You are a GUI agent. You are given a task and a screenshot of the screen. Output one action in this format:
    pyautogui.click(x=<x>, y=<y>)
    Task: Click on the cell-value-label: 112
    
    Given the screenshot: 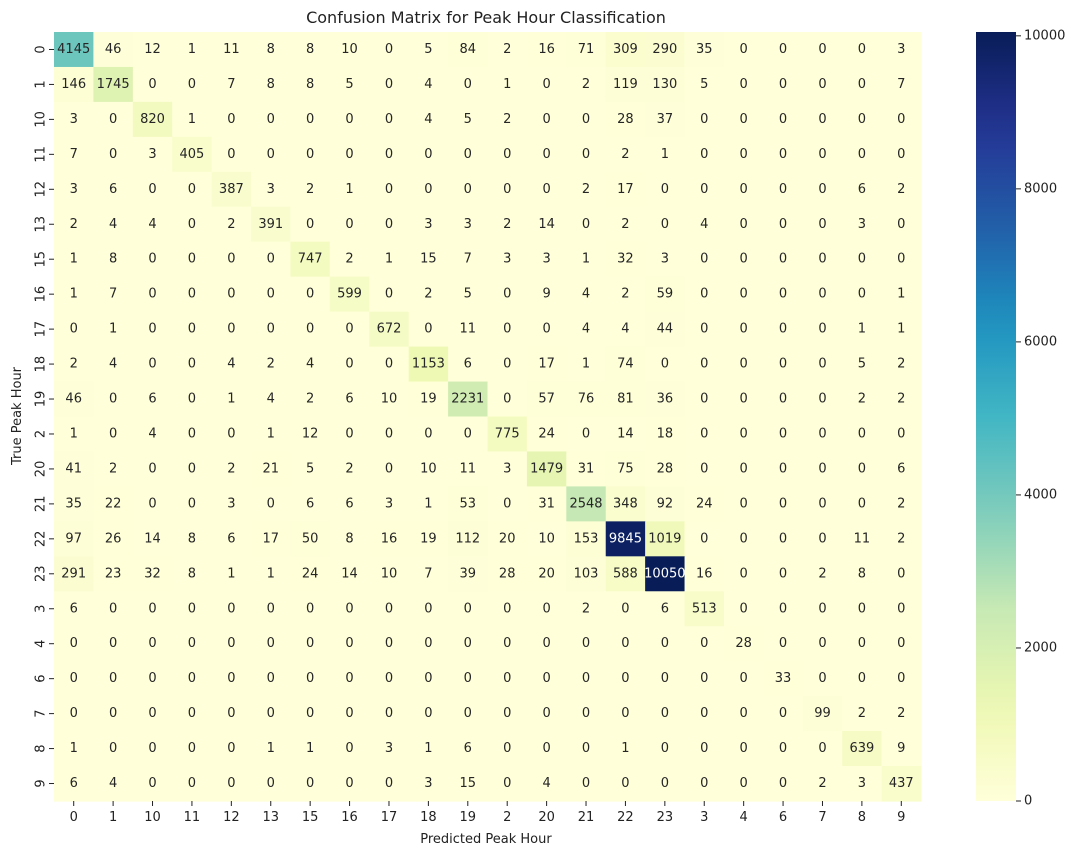 What is the action you would take?
    pyautogui.click(x=467, y=538)
    